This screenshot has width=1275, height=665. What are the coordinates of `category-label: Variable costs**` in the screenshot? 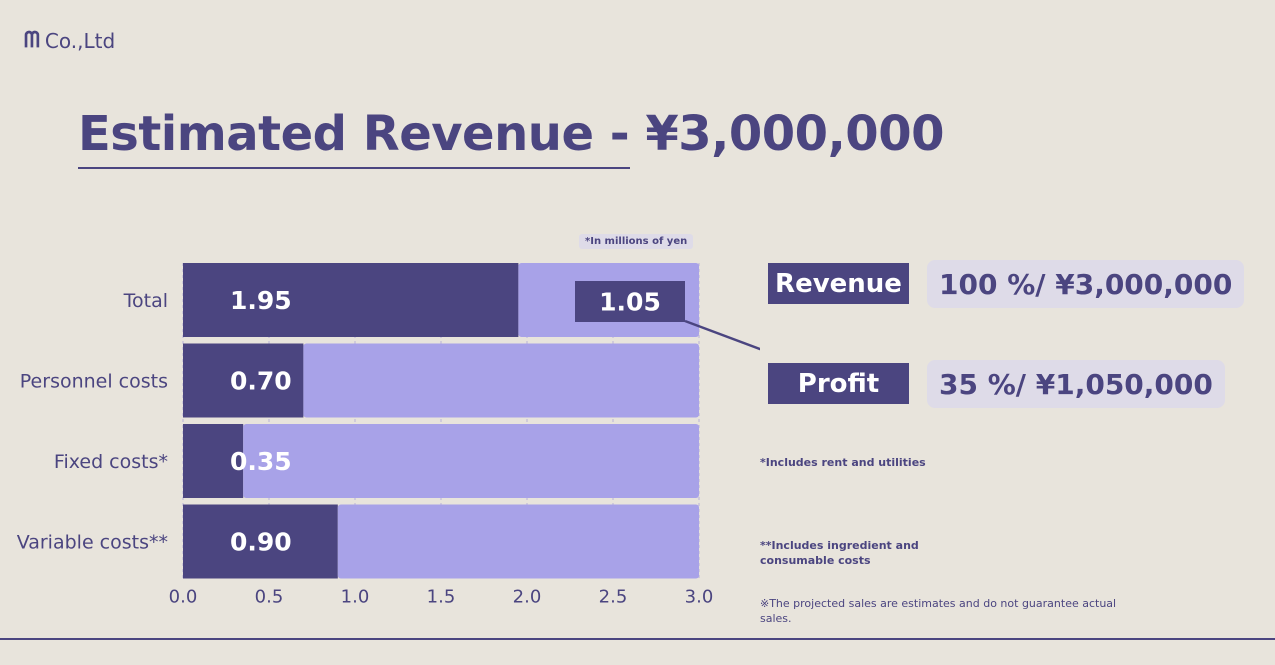 It's located at (92, 543).